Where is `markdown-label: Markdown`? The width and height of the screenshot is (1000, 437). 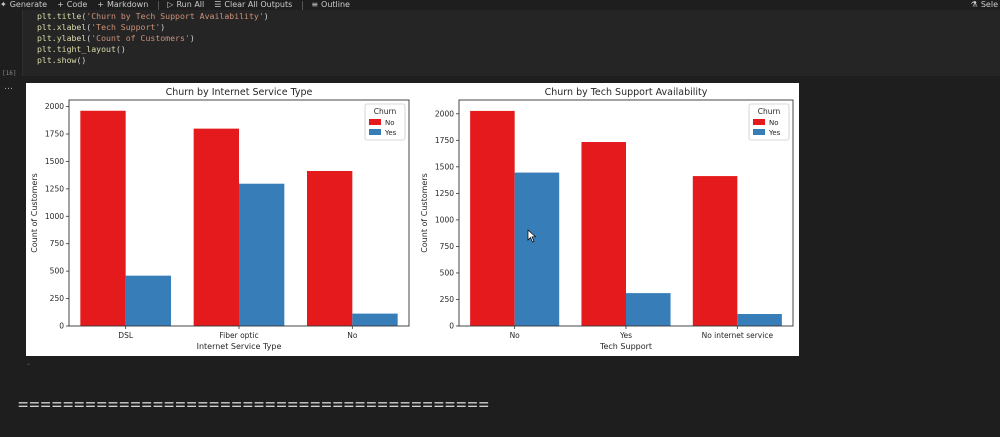 markdown-label: Markdown is located at coordinates (127, 4).